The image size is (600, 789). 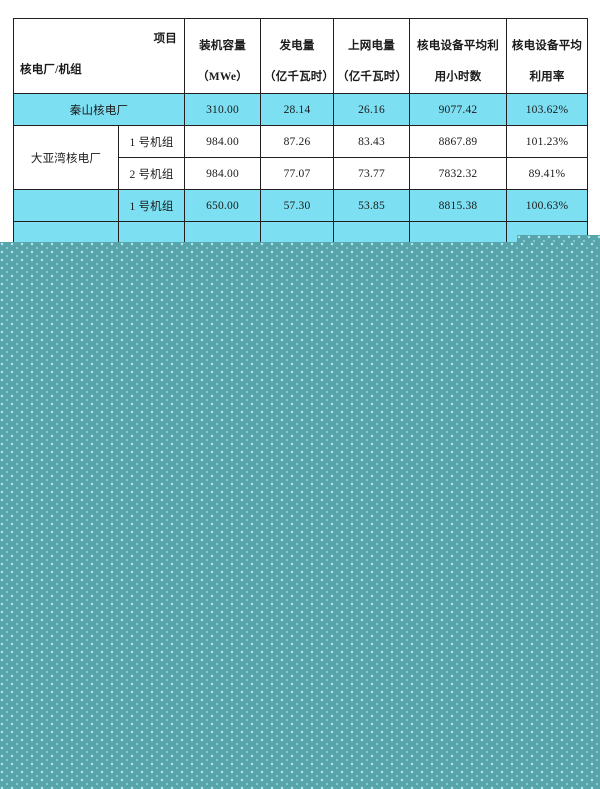 I want to click on row-capacity: 310.00, so click(x=222, y=109).